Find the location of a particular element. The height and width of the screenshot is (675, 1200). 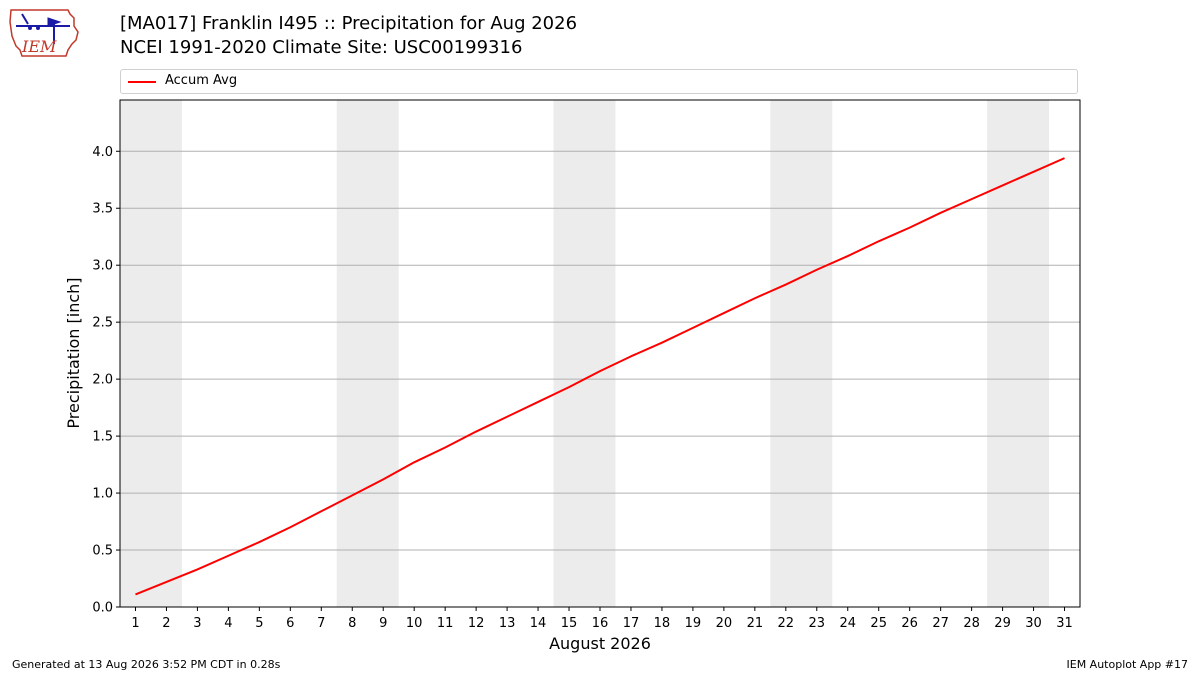

y-tick-label-5: 2.5 is located at coordinates (102, 323).